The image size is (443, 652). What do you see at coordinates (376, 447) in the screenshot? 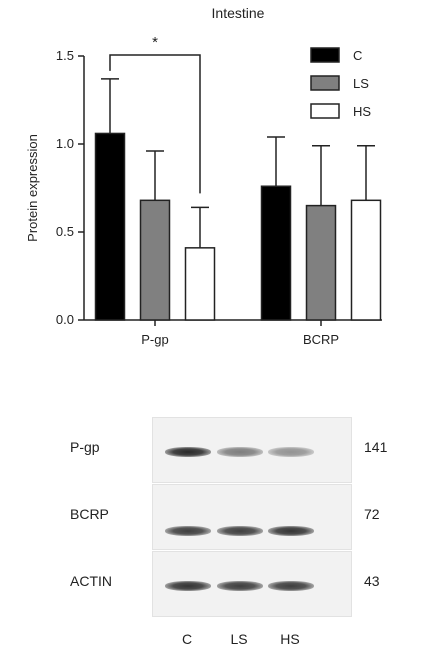
I see `blot-molecular-weight: 141` at bounding box center [376, 447].